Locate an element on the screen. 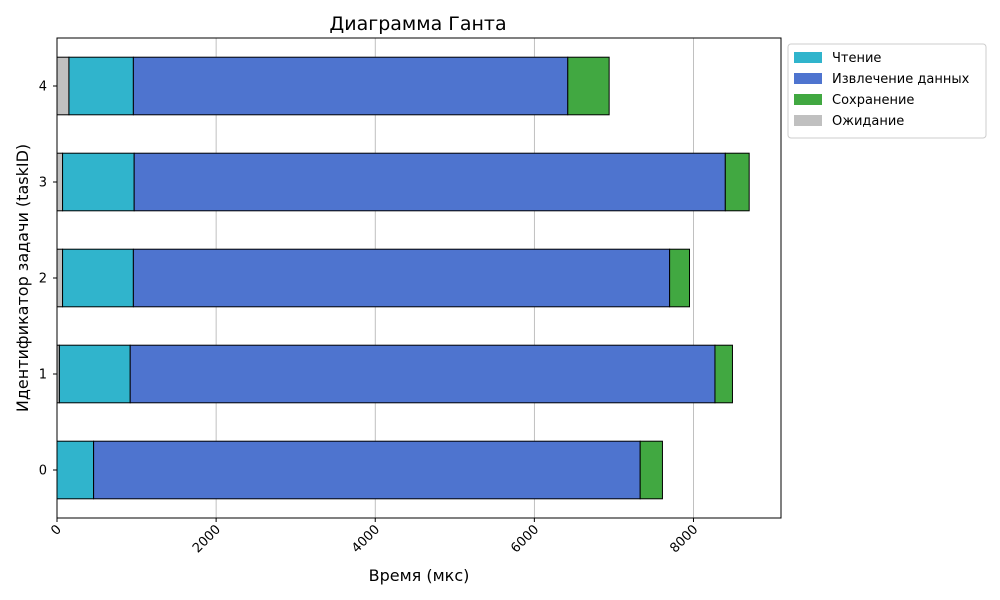 The height and width of the screenshot is (600, 1000). x-axis-title: Время (мкс) is located at coordinates (419, 575).